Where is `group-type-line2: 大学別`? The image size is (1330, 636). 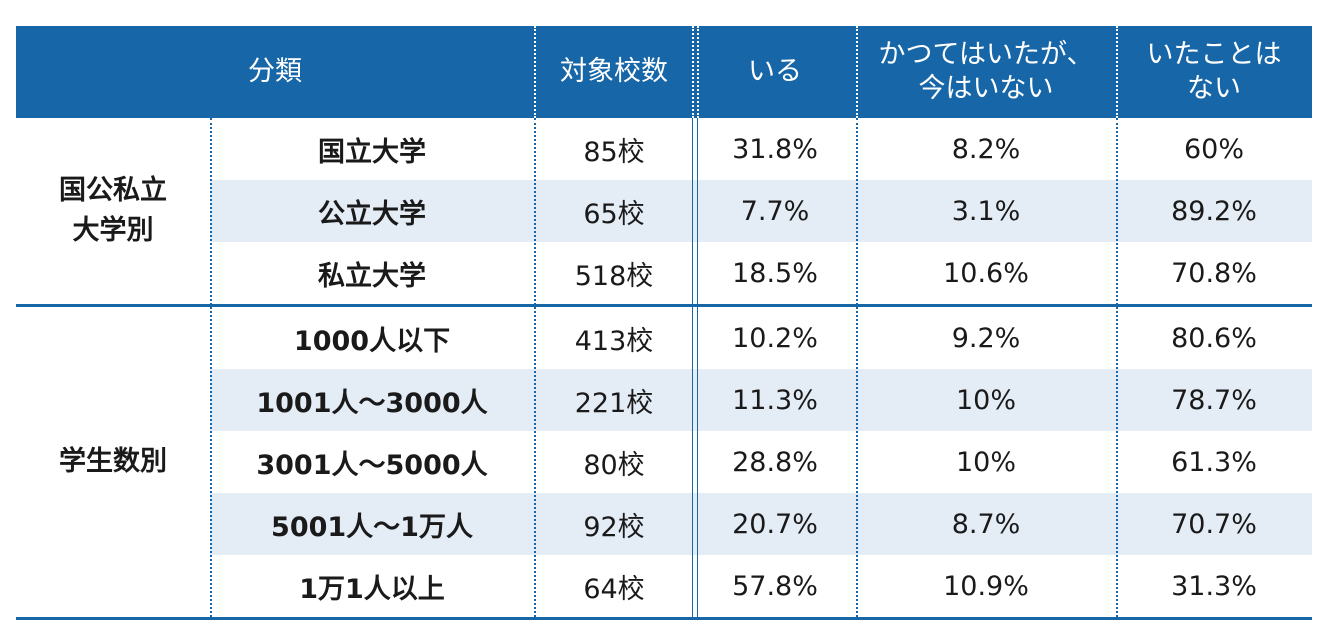
group-type-line2: 大学別 is located at coordinates (113, 230).